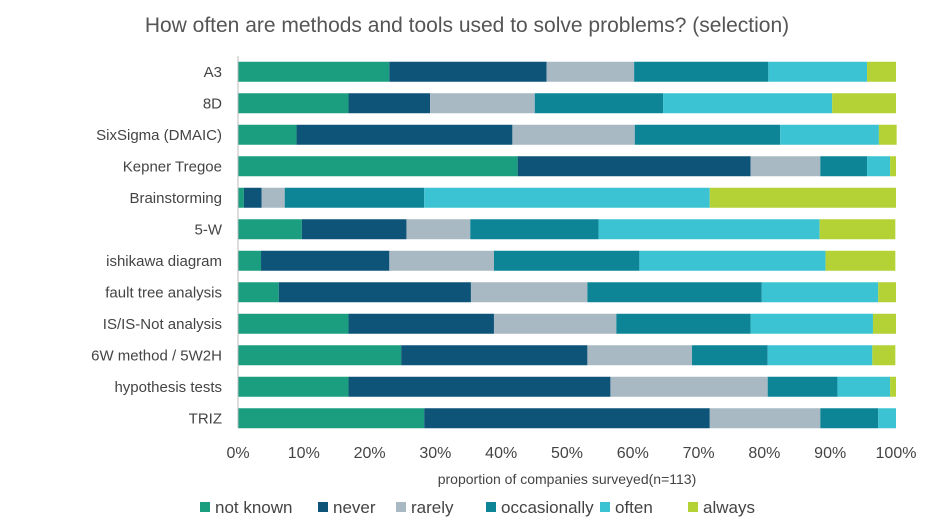 Image resolution: width=934 pixels, height=525 pixels. I want to click on x-tick-labels: 0% 10% 20% 30% 40% 50% 60% 70% 80% 90% 100%, so click(571, 453).